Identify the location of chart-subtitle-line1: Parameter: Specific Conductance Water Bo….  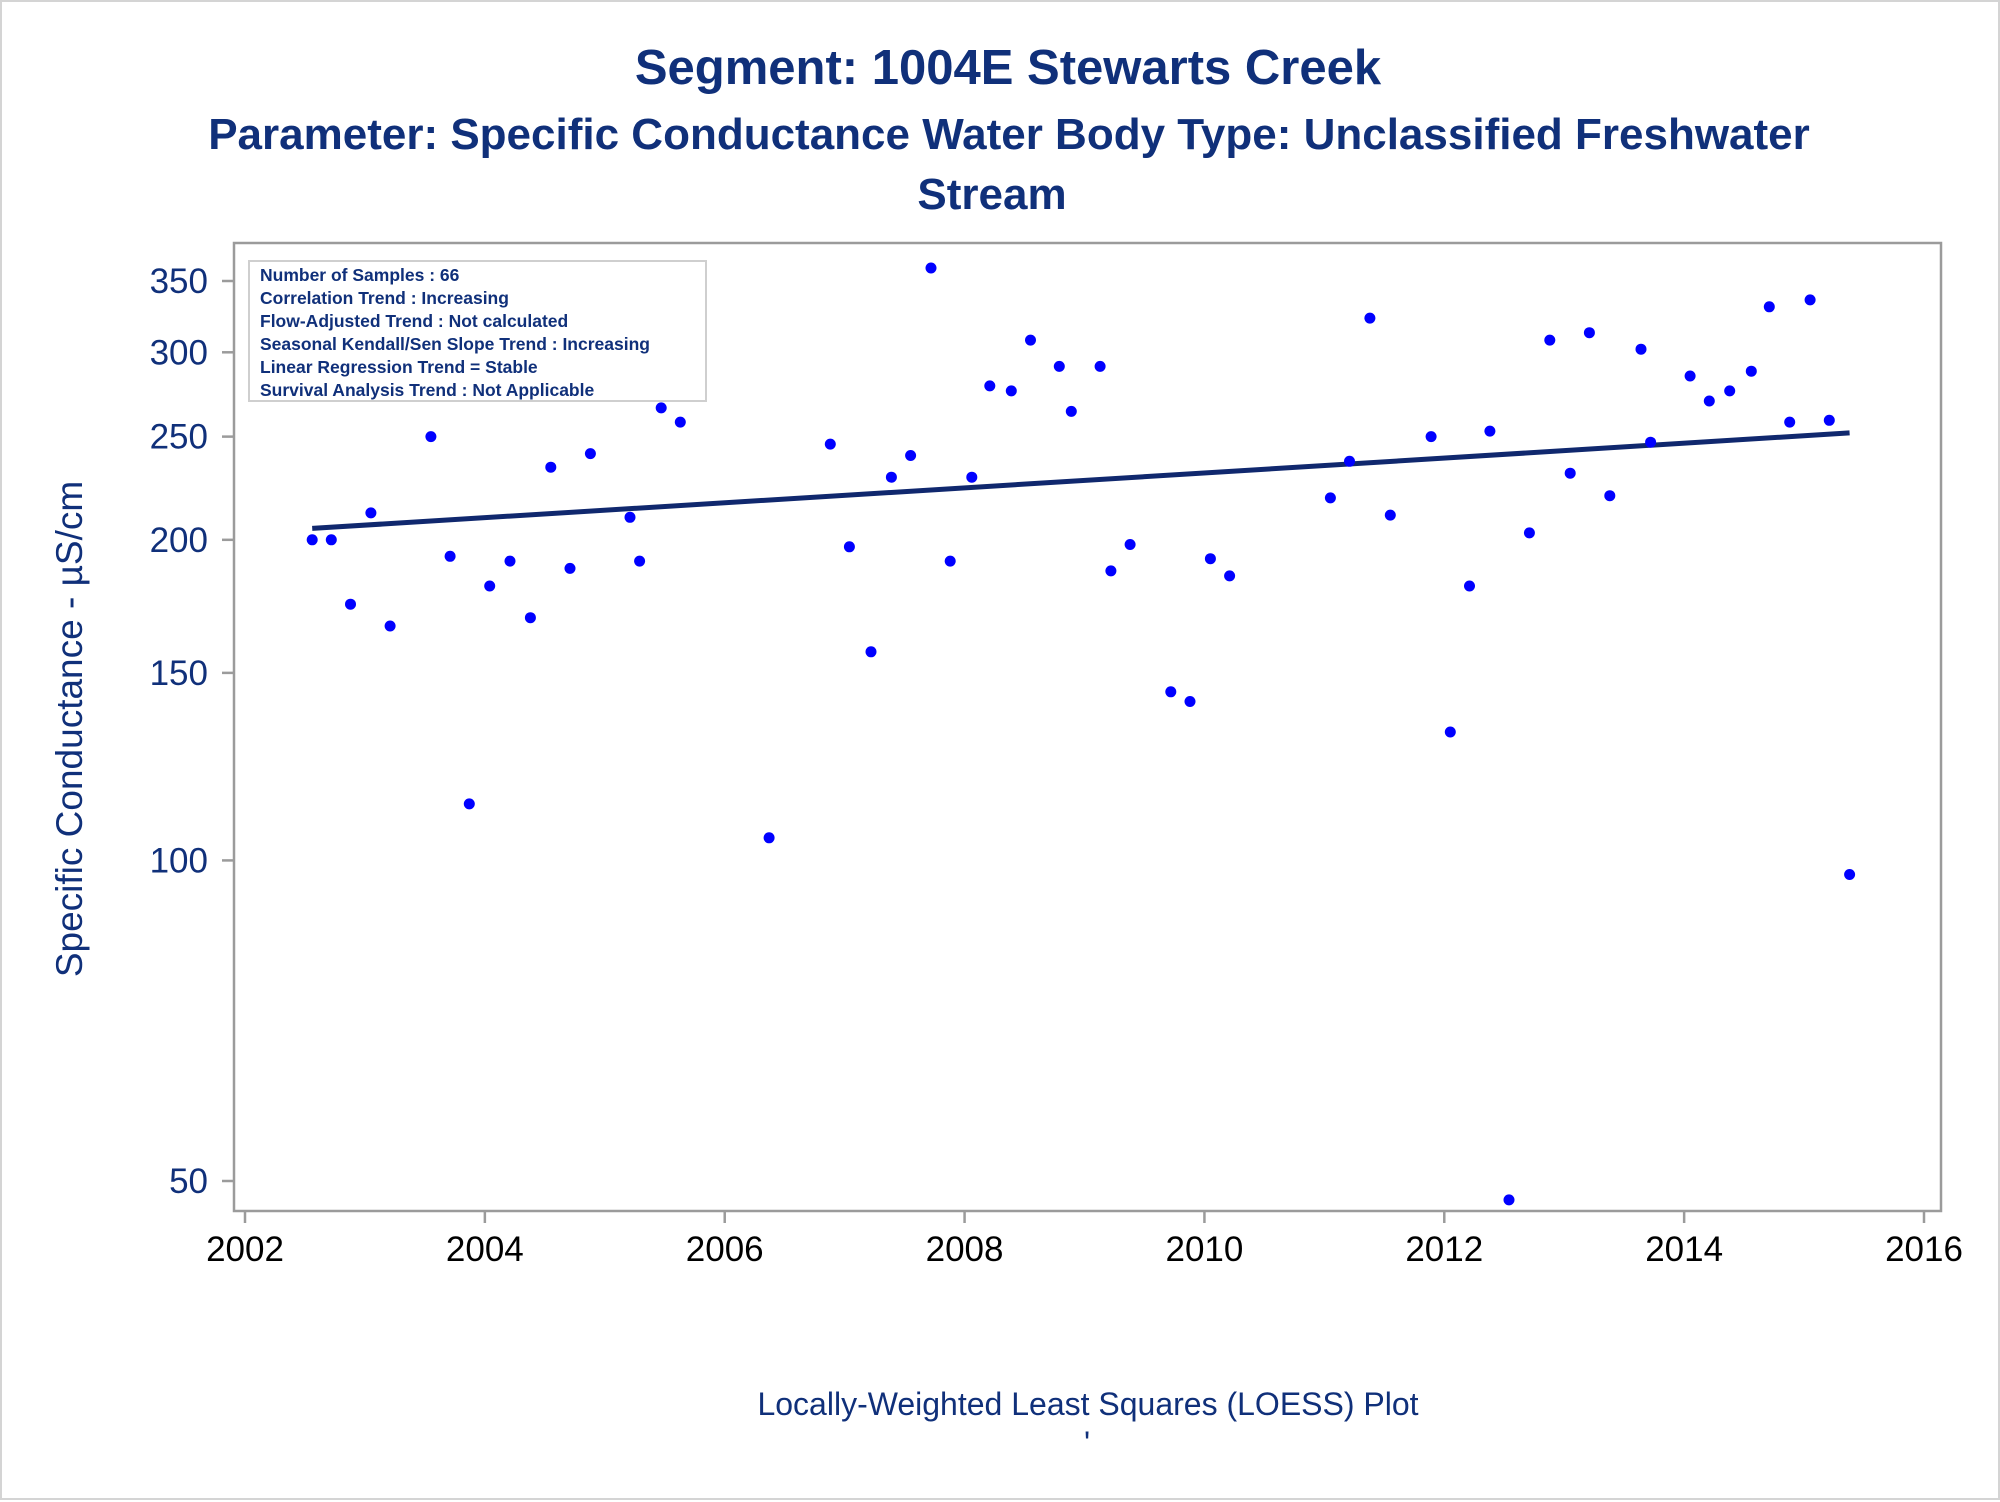
(1009, 134).